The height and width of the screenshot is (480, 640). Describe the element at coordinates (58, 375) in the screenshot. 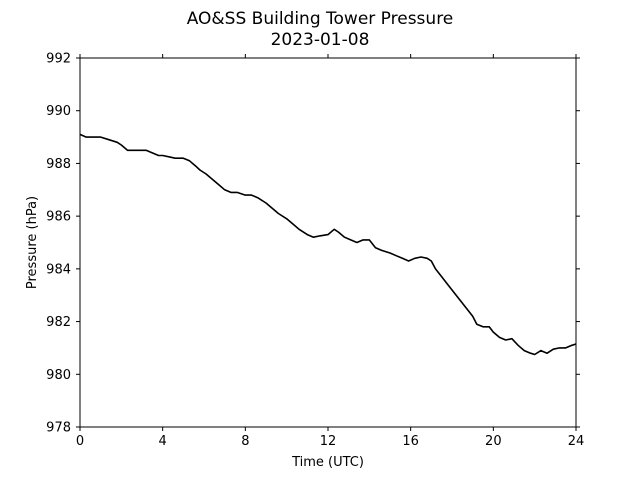

I see `y-tick-label: 980` at that location.